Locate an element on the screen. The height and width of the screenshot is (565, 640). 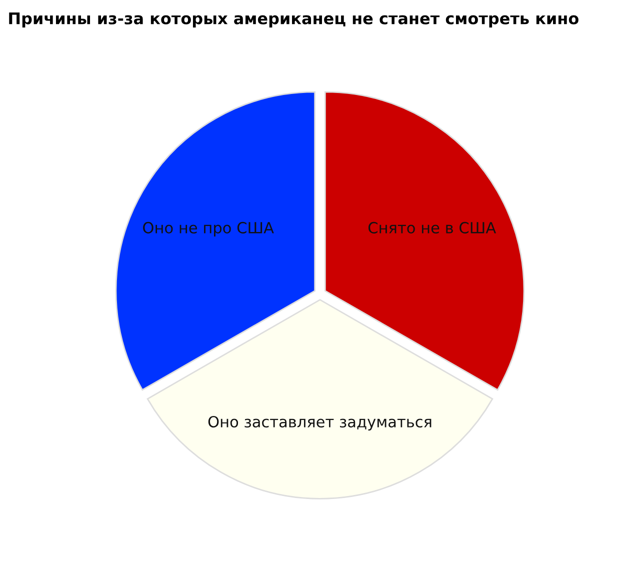
chart-title: Причины из-за которых американец не станет смотреть кино is located at coordinates (293, 20).